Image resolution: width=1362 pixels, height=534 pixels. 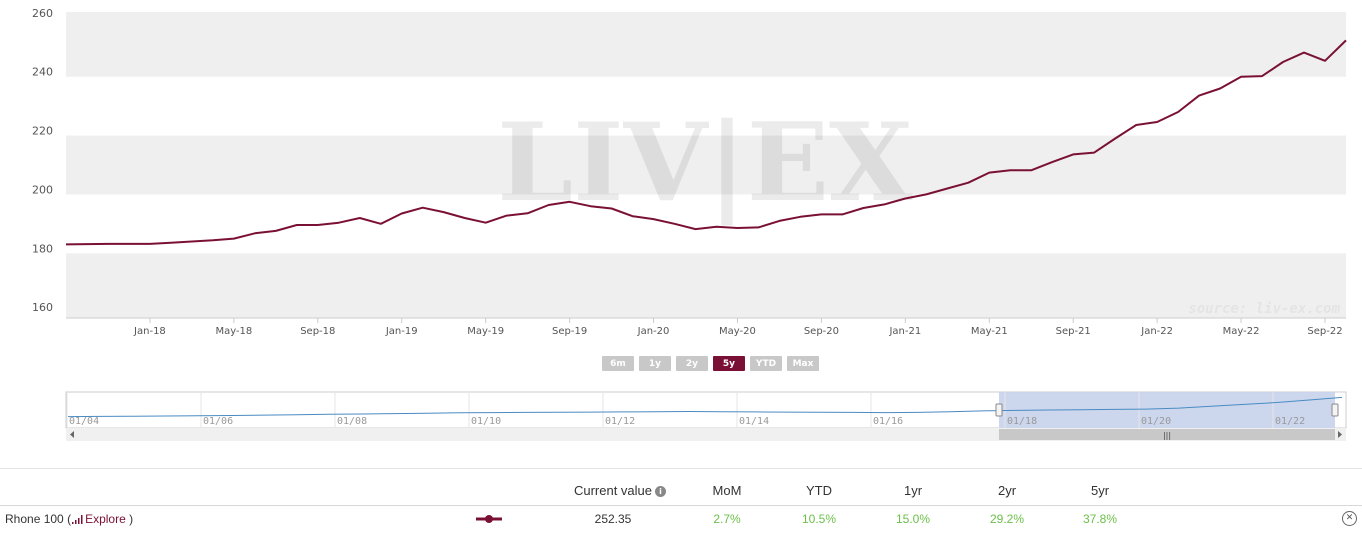 What do you see at coordinates (1340, 434) in the screenshot?
I see `scroll-right-arrow-icon` at bounding box center [1340, 434].